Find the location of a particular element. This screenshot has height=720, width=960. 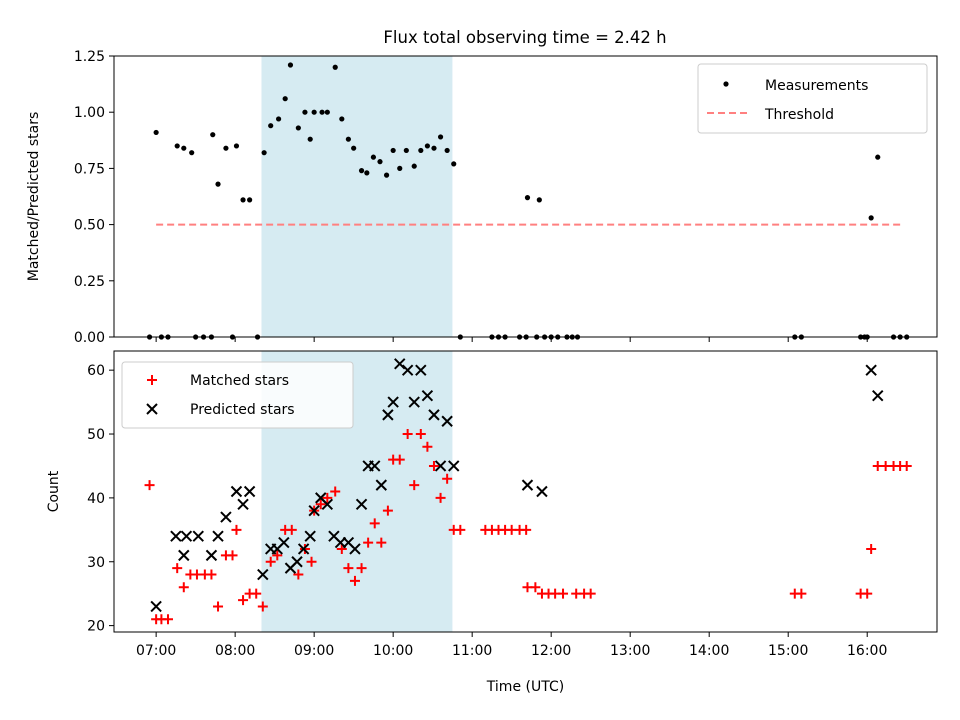

legend-label: Predicted stars is located at coordinates (242, 410).